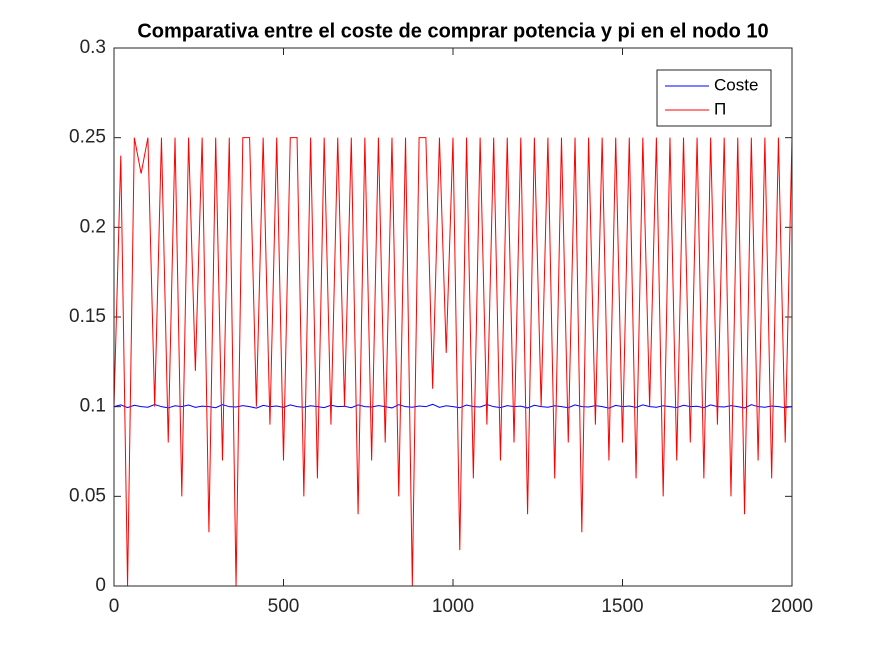 The height and width of the screenshot is (656, 875). Describe the element at coordinates (87, 495) in the screenshot. I see `y-tick-label: 0.05` at that location.